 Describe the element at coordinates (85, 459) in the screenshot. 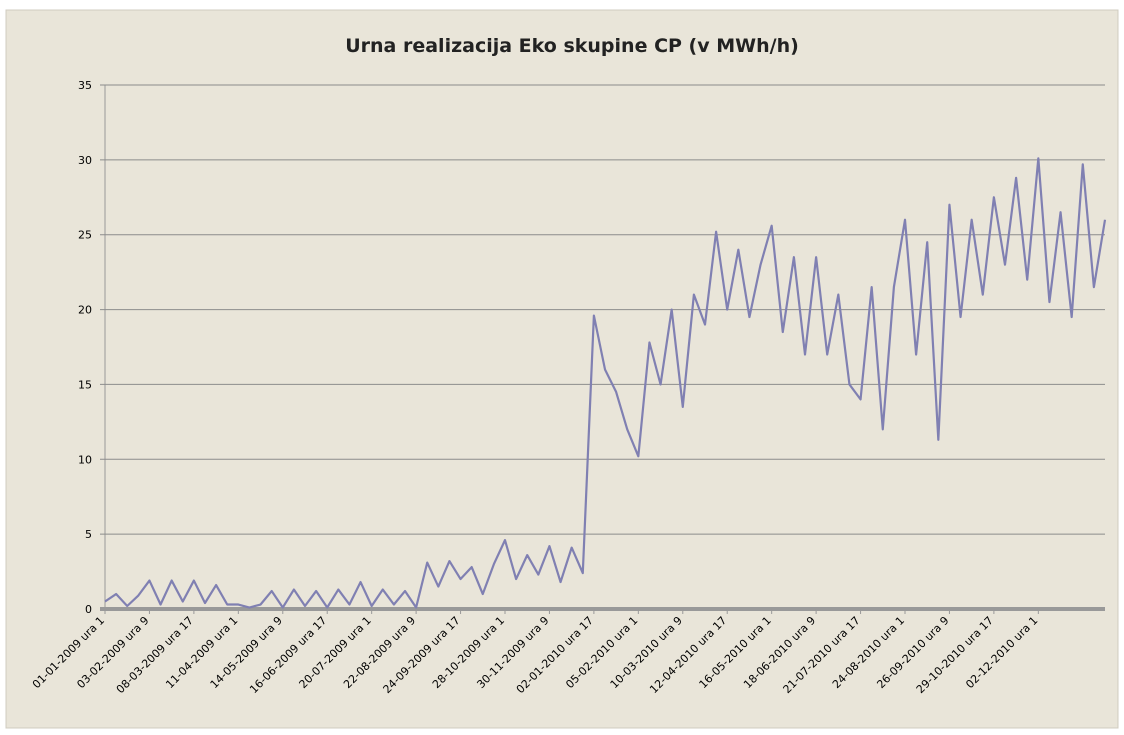

I see `y-tick-label: 10` at that location.